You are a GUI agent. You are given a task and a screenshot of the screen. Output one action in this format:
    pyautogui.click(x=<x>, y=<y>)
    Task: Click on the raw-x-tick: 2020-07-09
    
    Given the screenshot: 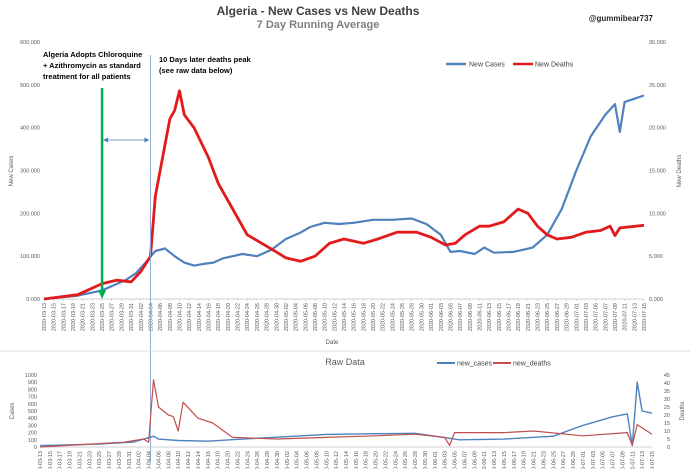 What is the action you would take?
    pyautogui.click(x=623, y=460)
    